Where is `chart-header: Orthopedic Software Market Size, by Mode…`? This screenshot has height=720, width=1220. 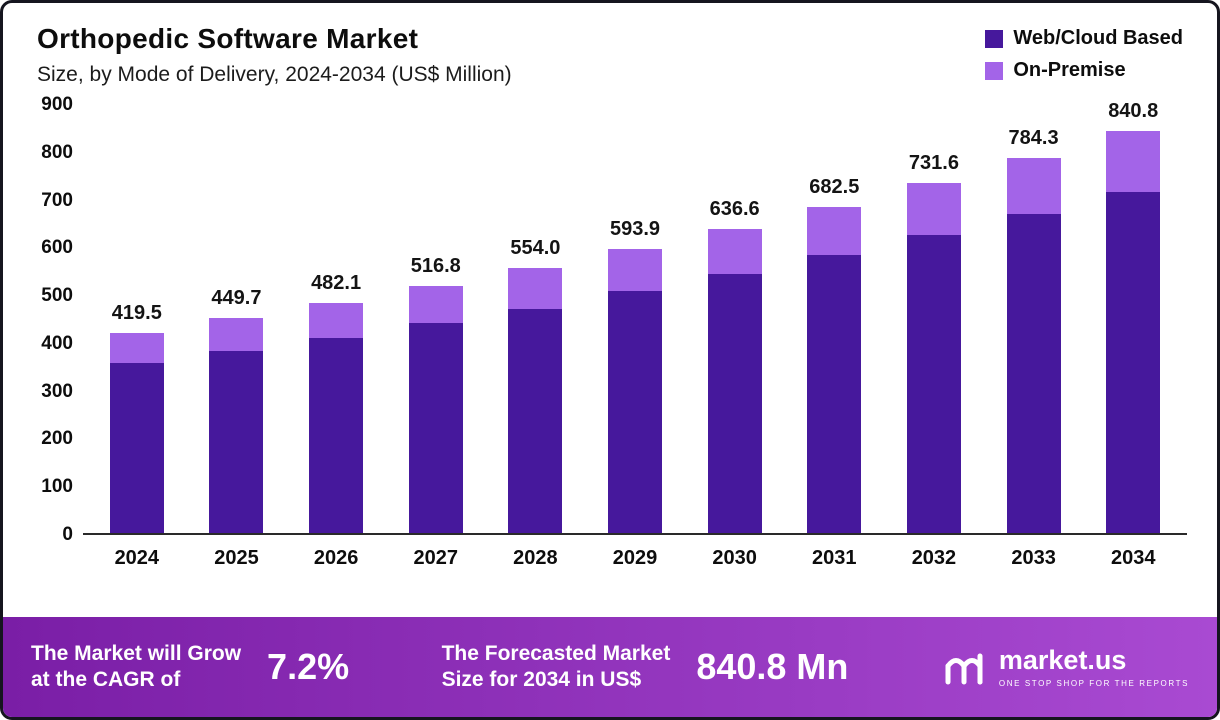
chart-header: Orthopedic Software Market Size, by Mode… is located at coordinates (610, 47).